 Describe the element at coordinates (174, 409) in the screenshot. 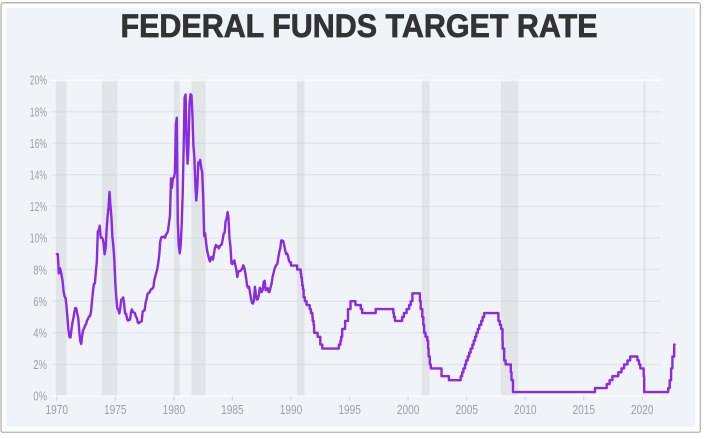

I see `svg-text: 1980` at that location.